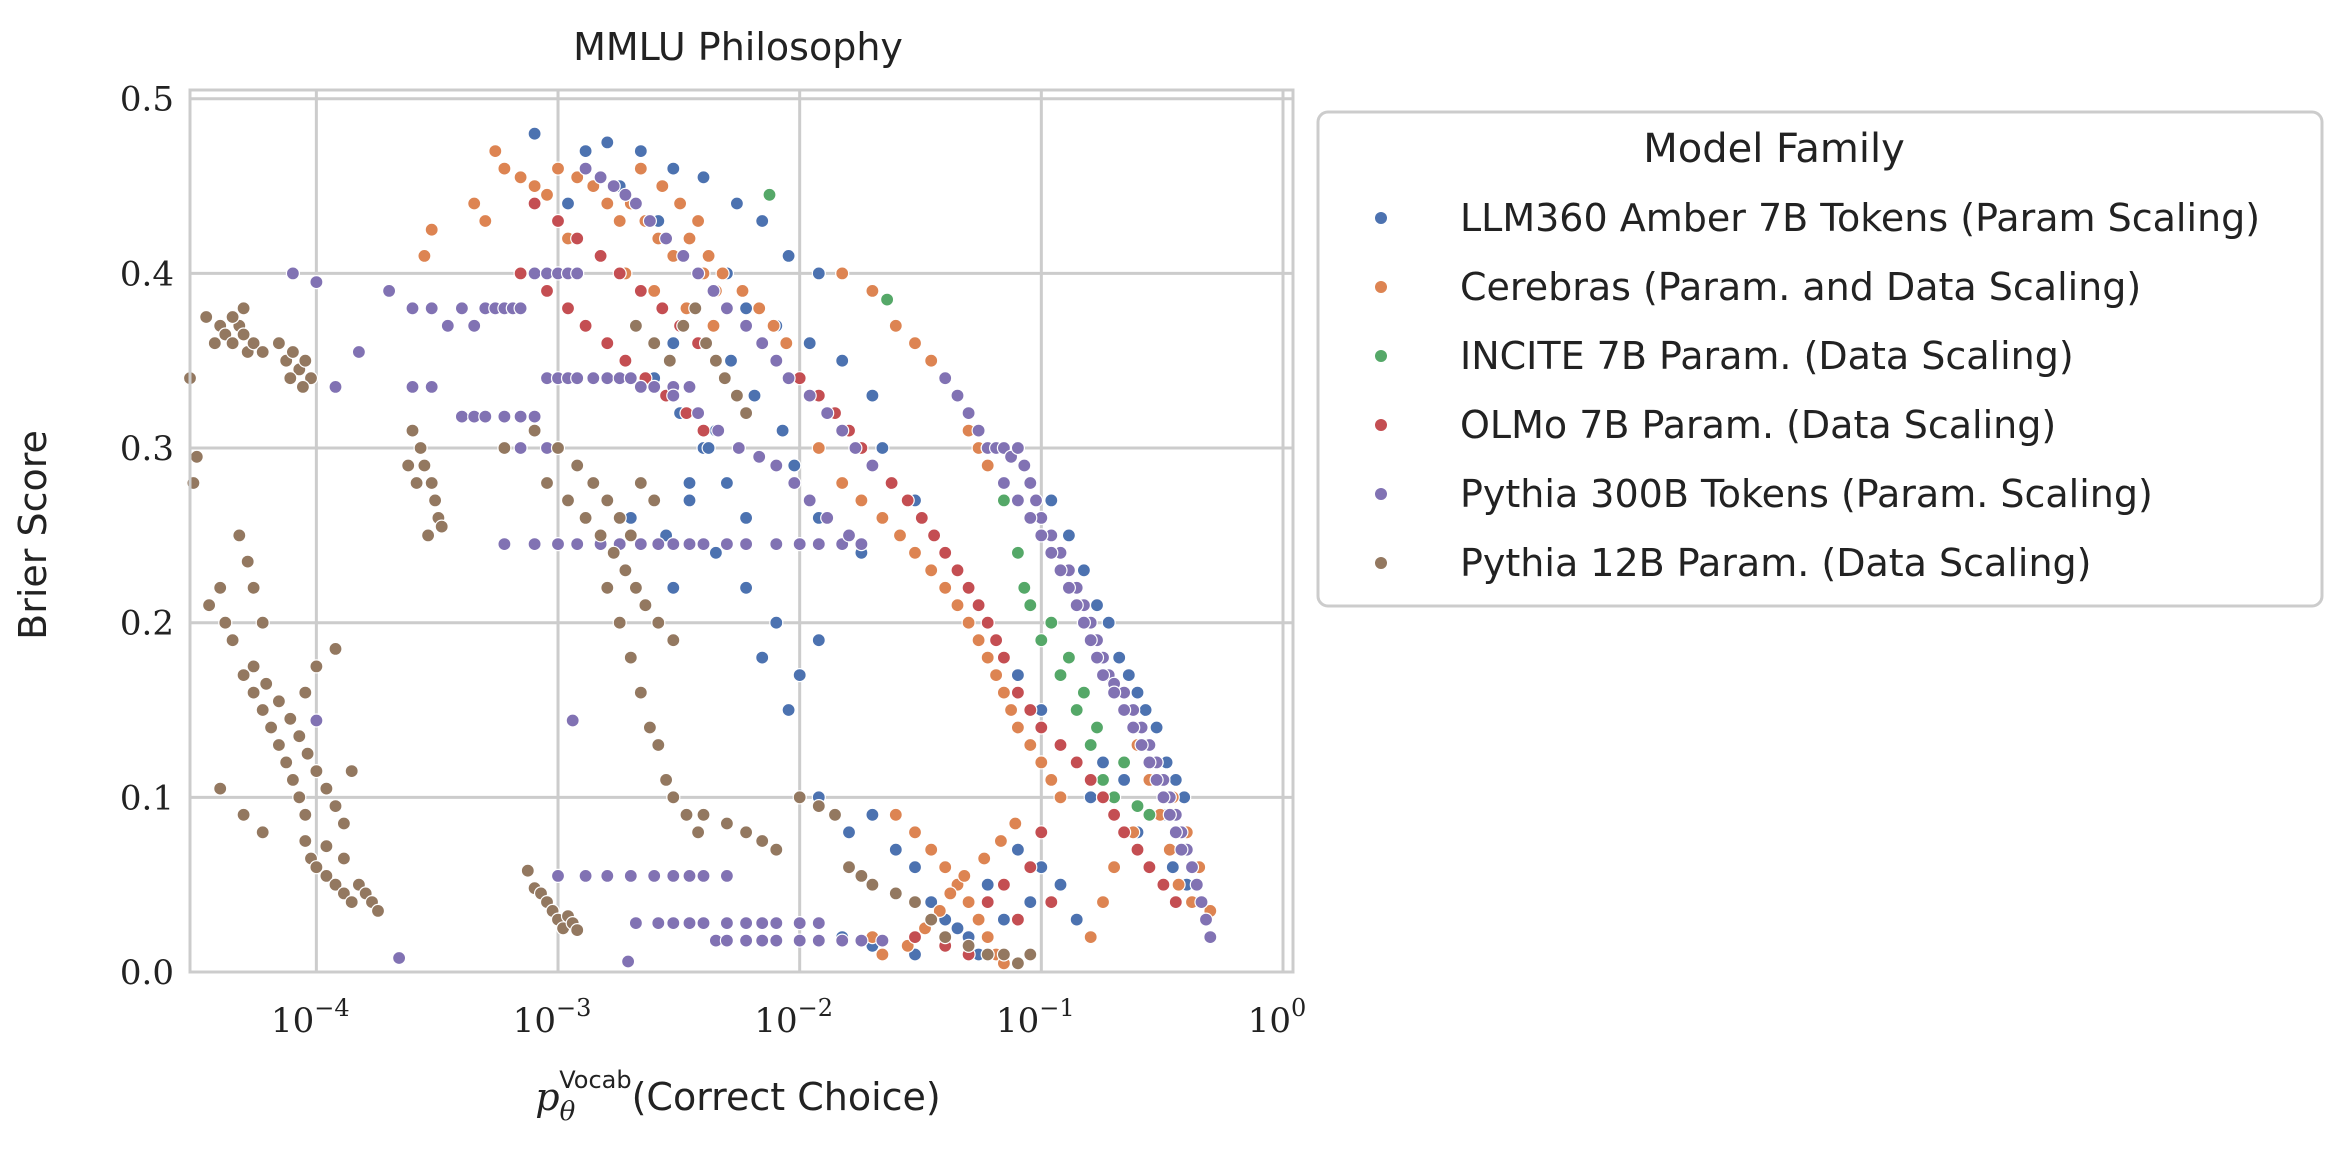 This screenshot has width=2352, height=1152. Describe the element at coordinates (147, 798) in the screenshot. I see `y-tick-label: 0.1` at that location.